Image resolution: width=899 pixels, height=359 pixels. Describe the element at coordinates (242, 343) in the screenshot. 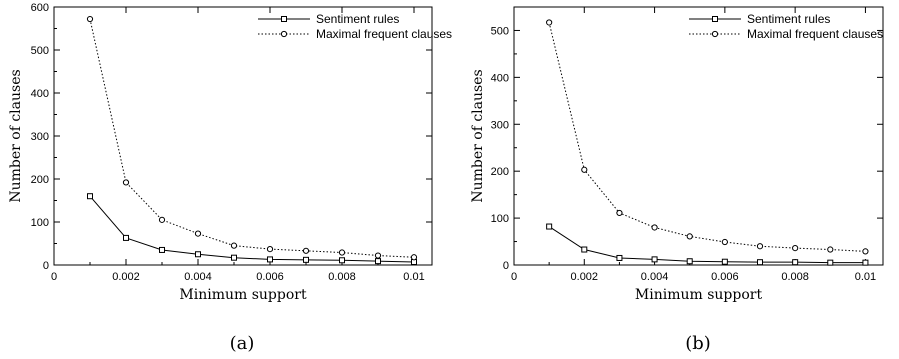

I see `panel-caption: (a)` at that location.